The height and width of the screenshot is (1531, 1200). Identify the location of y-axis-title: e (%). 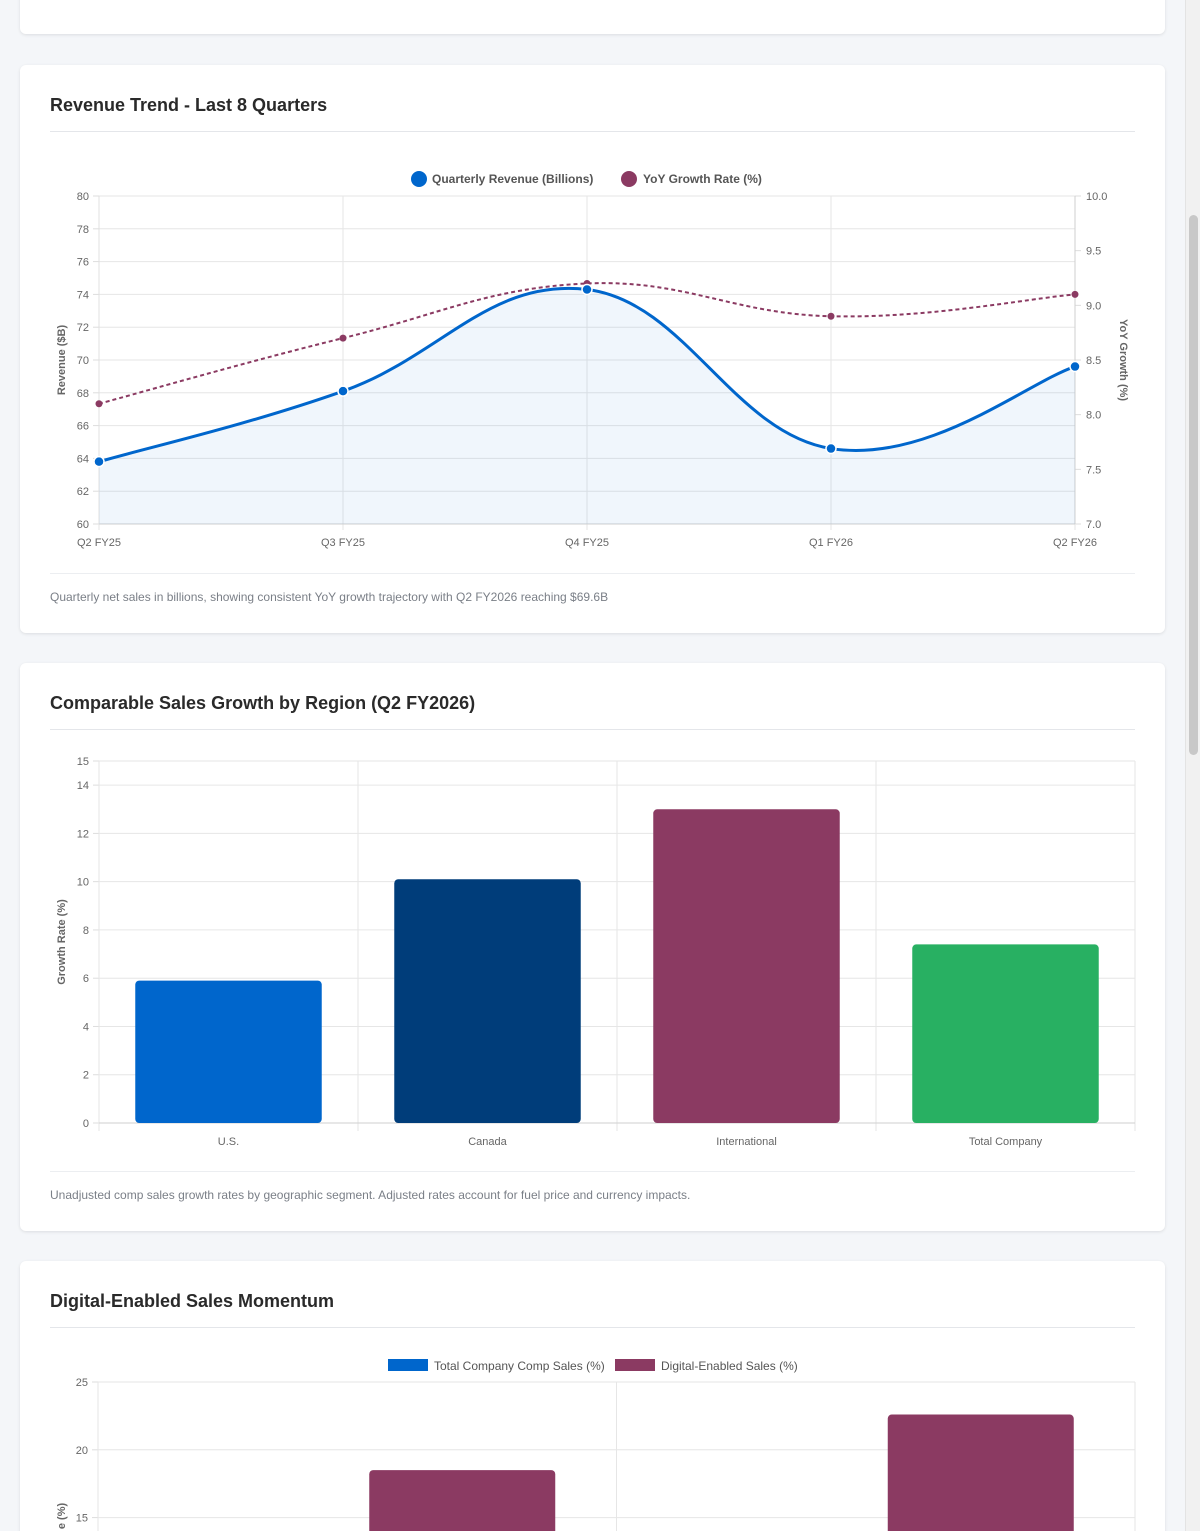
(62, 1516).